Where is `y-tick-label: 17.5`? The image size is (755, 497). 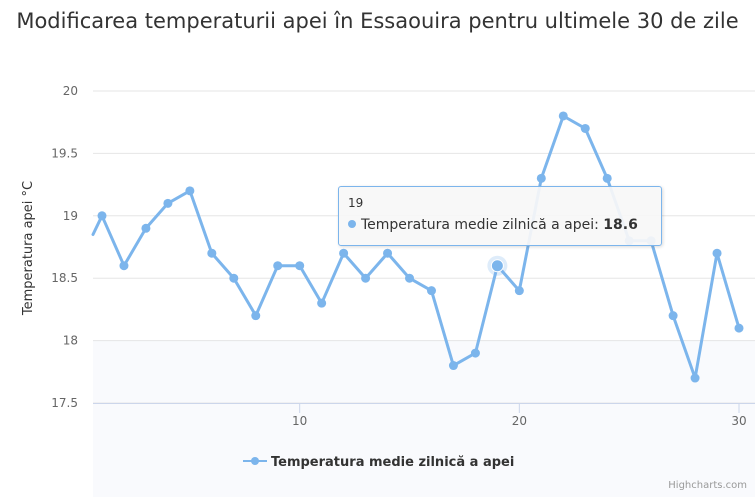
y-tick-label: 17.5 is located at coordinates (64, 403).